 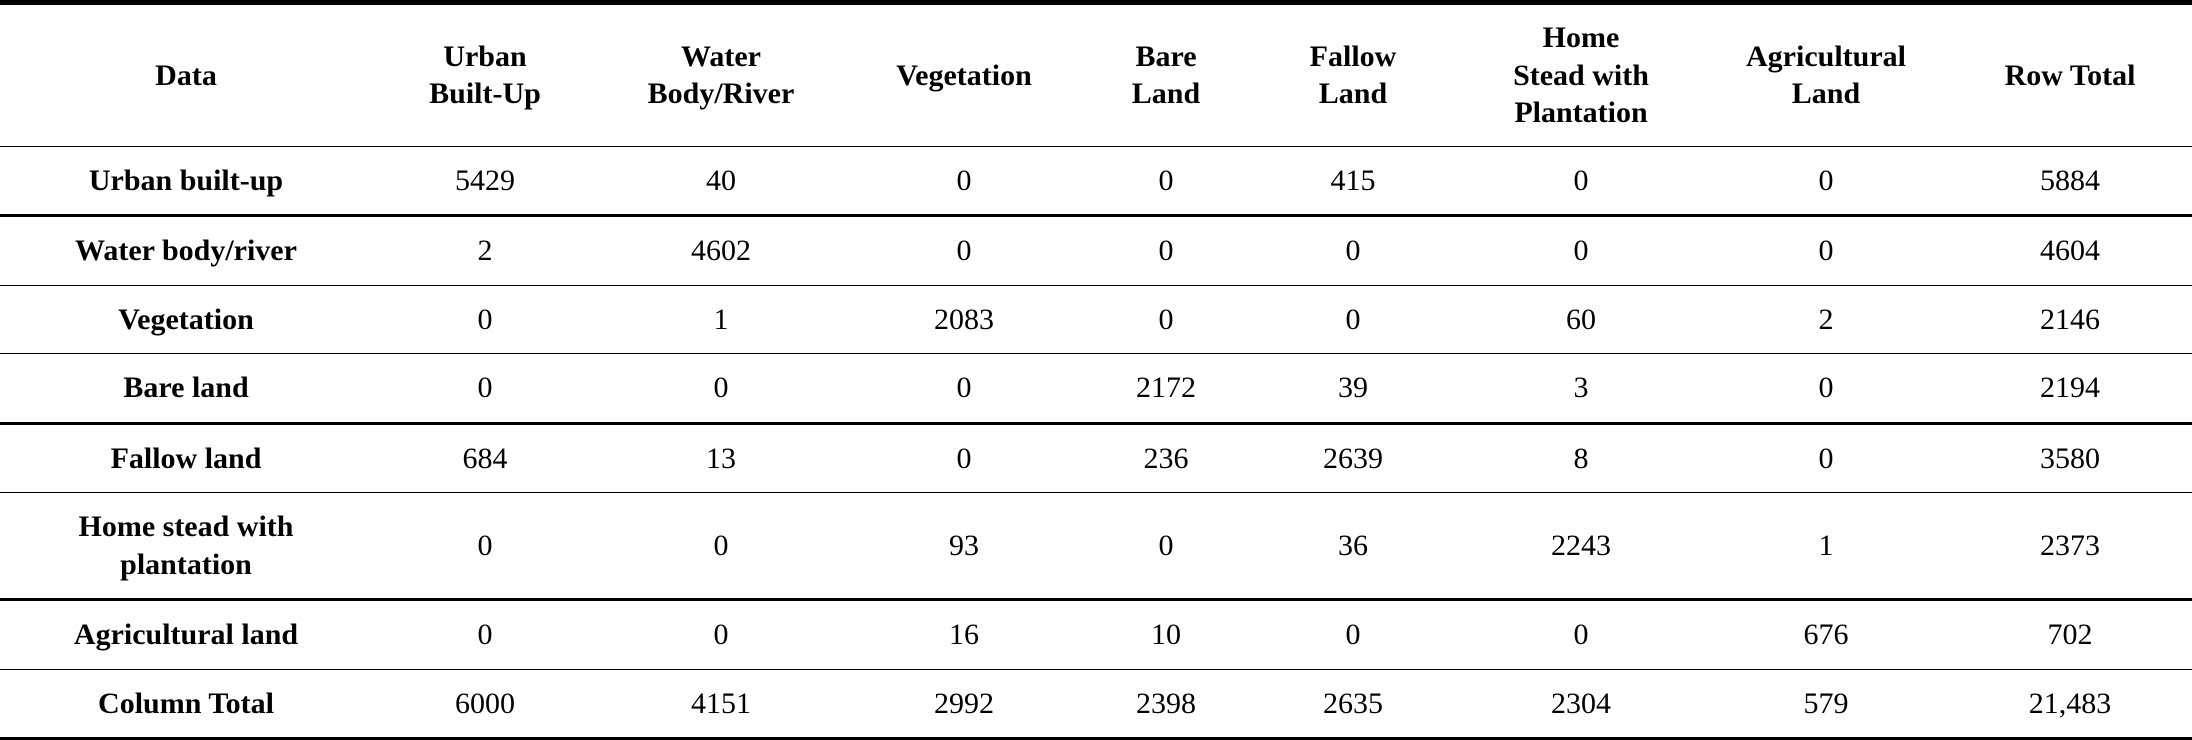 What do you see at coordinates (186, 634) in the screenshot?
I see `row-label: Agricultural land` at bounding box center [186, 634].